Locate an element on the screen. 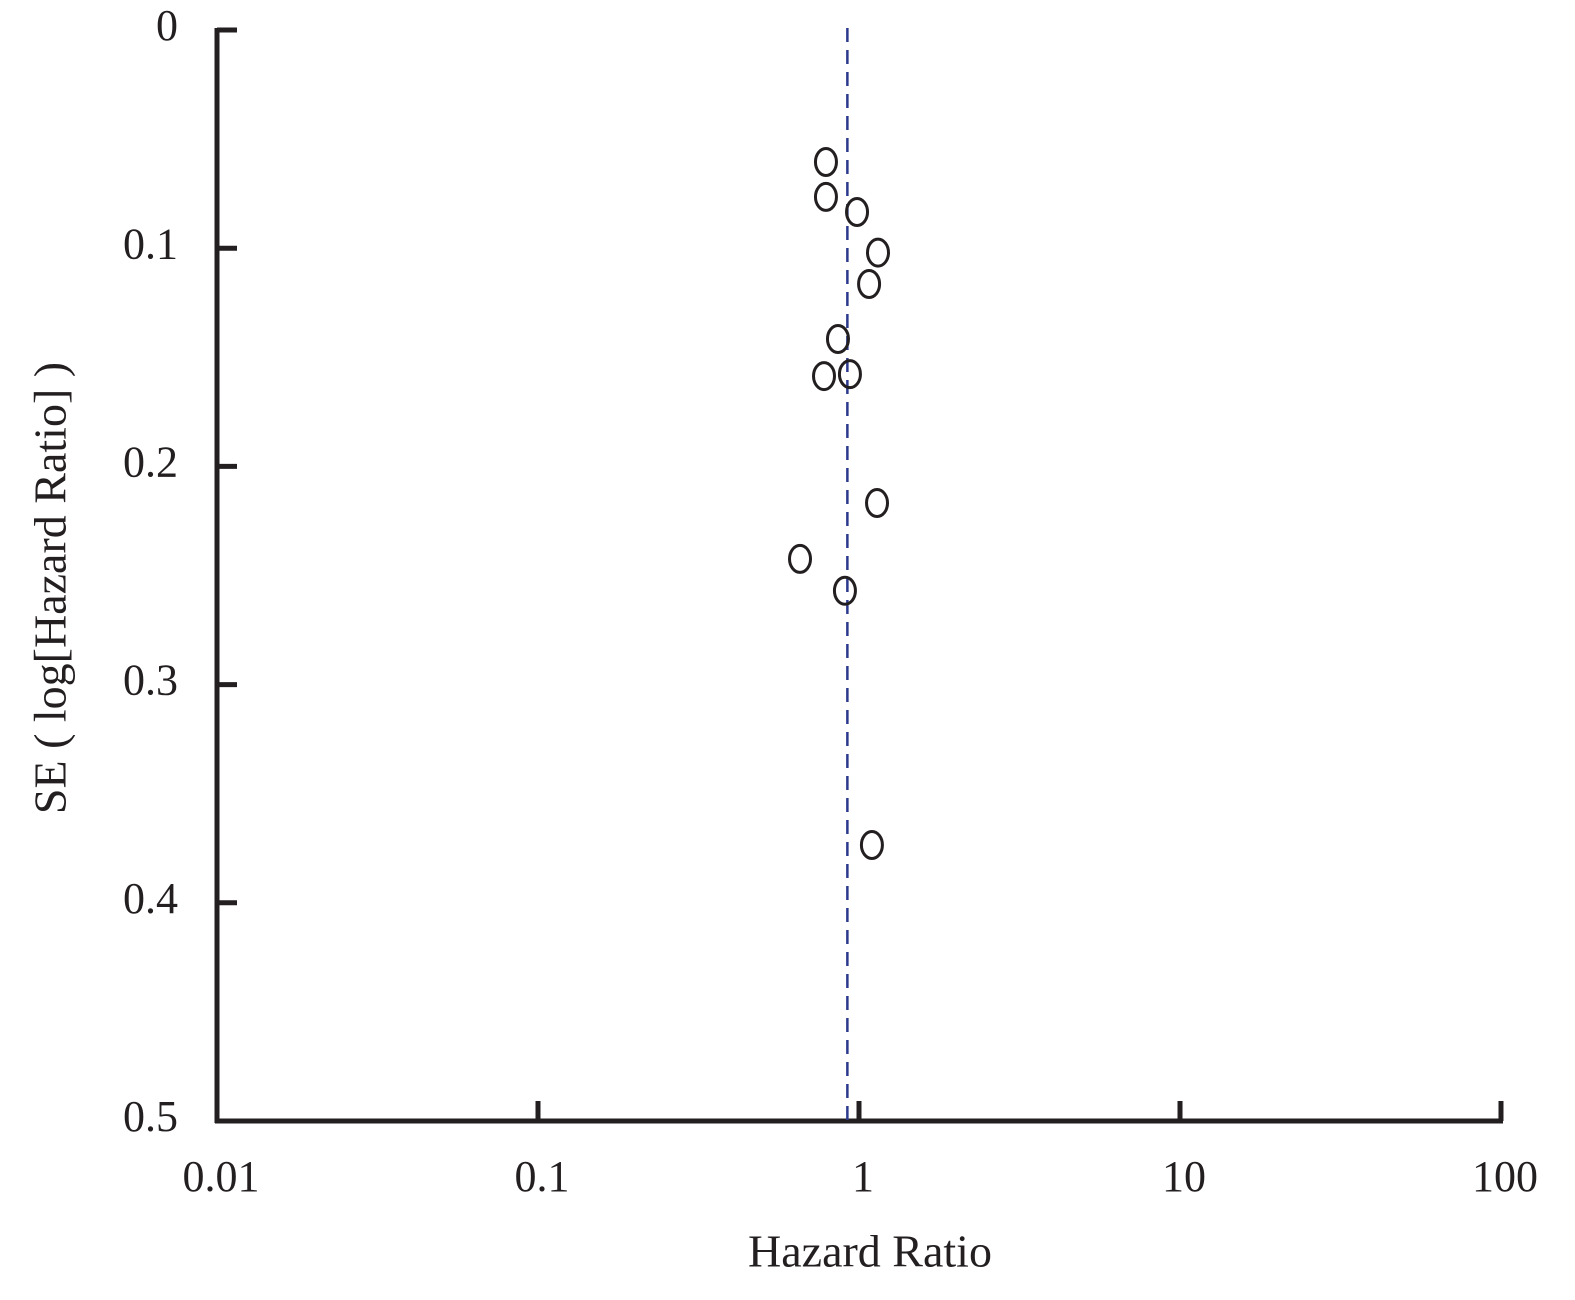  y-tick-label: 0 is located at coordinates (167, 25).